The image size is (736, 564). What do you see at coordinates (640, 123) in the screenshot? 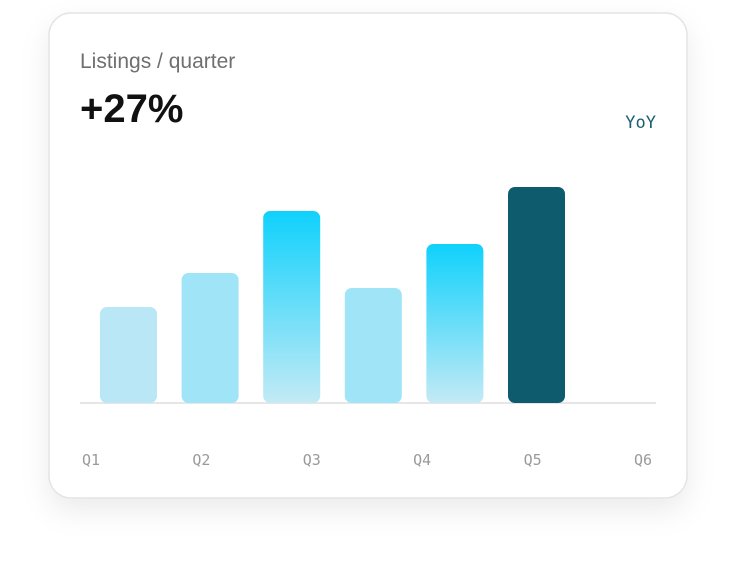
I see `yoy-badge: YoY` at bounding box center [640, 123].